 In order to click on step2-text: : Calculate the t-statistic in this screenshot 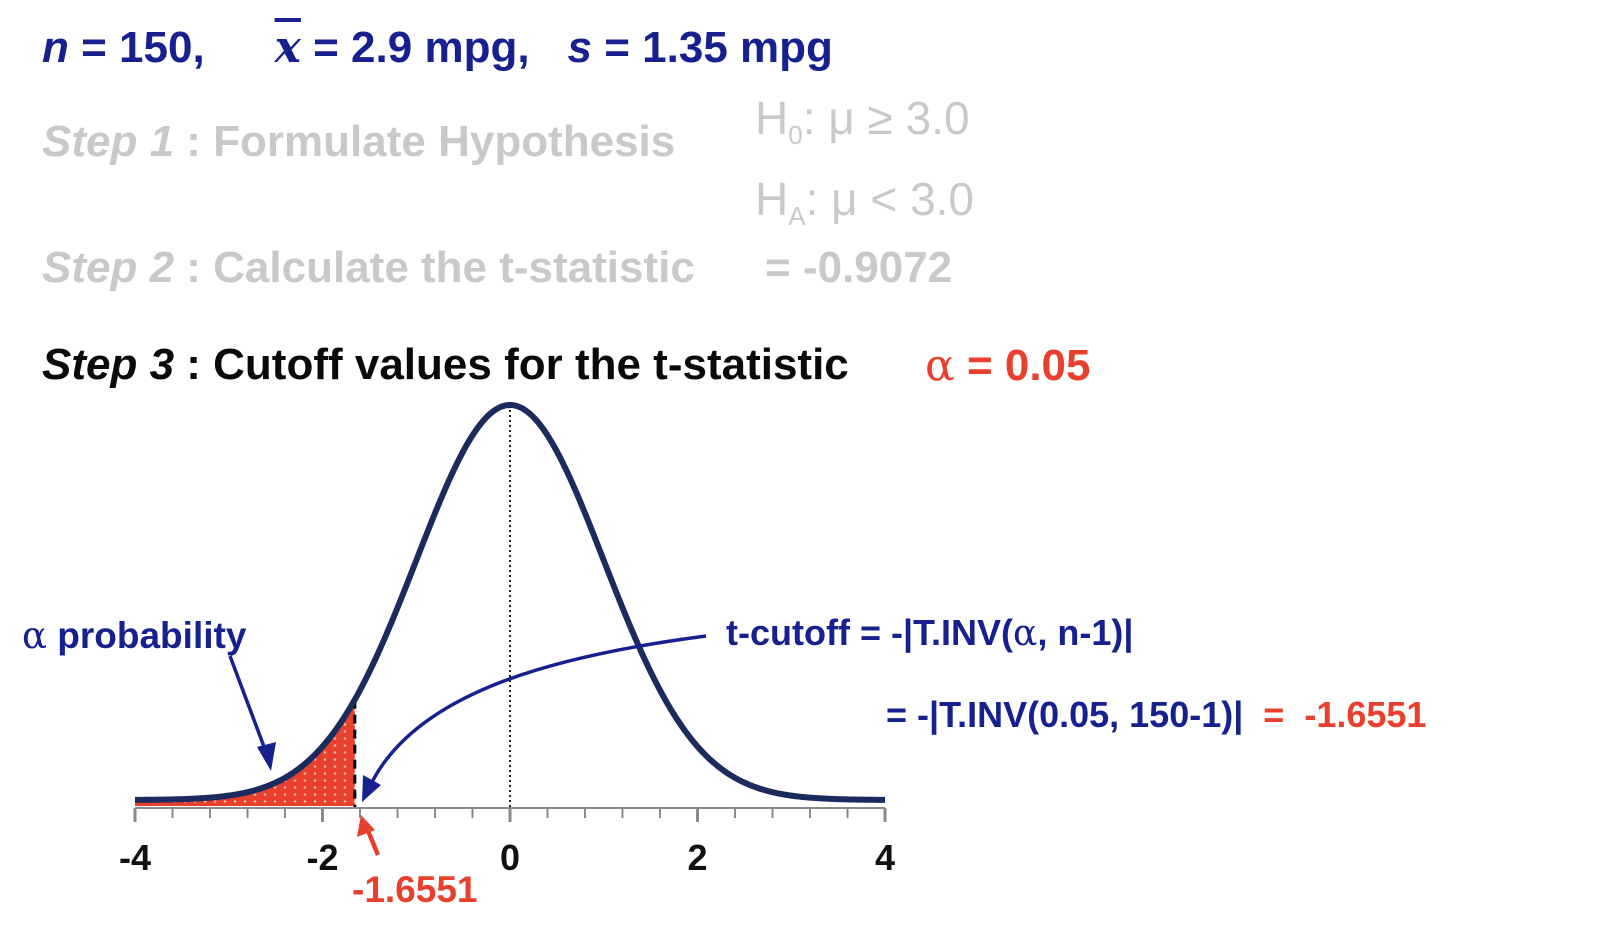, I will do `click(434, 267)`.